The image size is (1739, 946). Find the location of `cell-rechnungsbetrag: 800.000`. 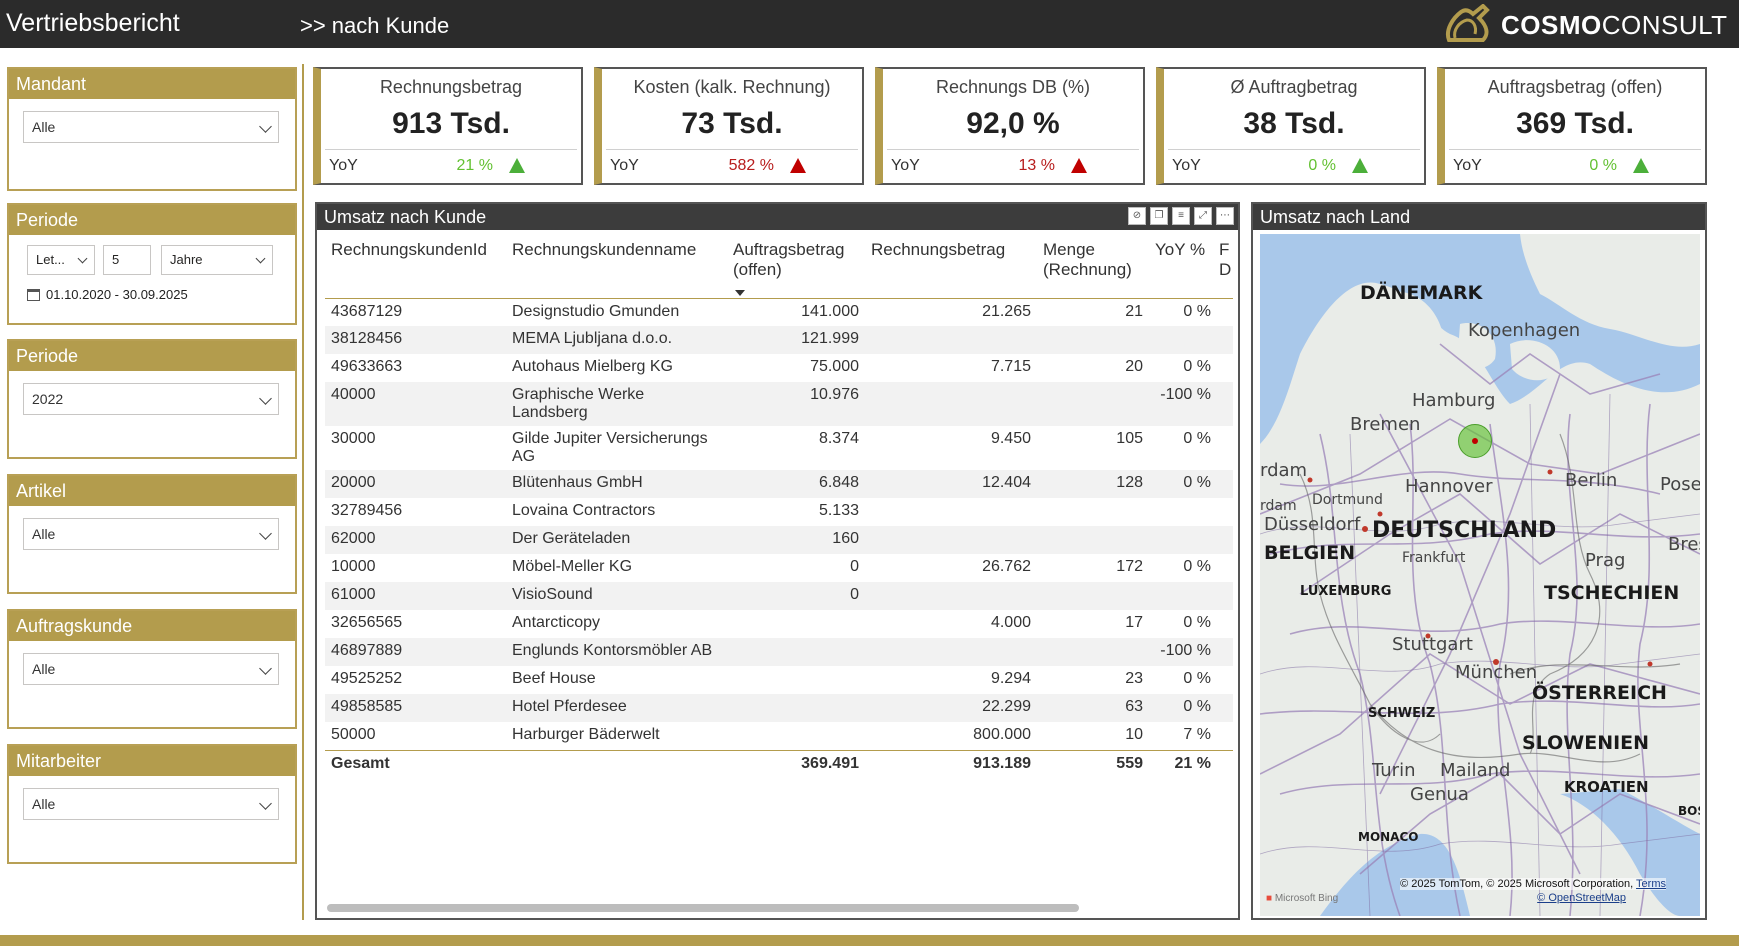

cell-rechnungsbetrag: 800.000 is located at coordinates (1002, 734).